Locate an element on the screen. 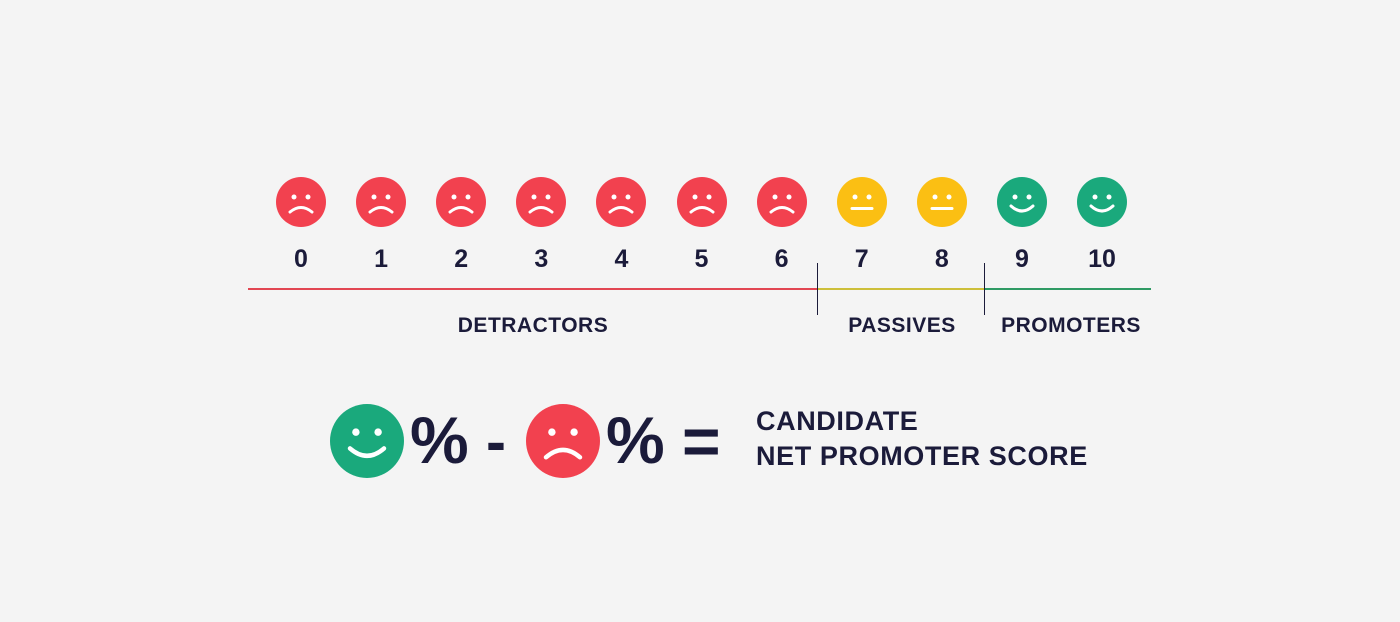 The image size is (1400, 622). score-label: 7 is located at coordinates (861, 259).